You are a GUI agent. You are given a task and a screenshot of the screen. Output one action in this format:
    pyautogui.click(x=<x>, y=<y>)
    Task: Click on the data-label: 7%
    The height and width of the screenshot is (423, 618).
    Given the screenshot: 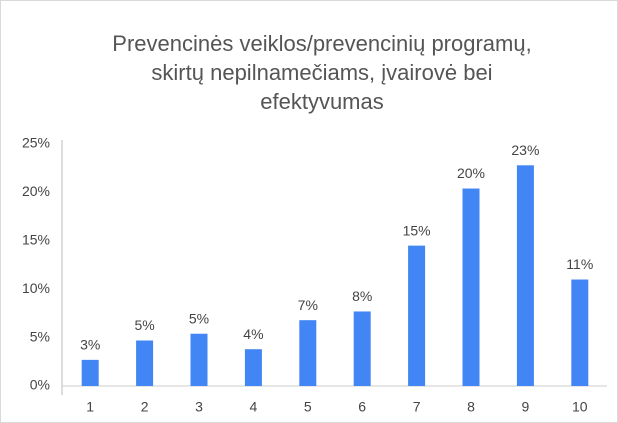 What is the action you would take?
    pyautogui.click(x=308, y=305)
    